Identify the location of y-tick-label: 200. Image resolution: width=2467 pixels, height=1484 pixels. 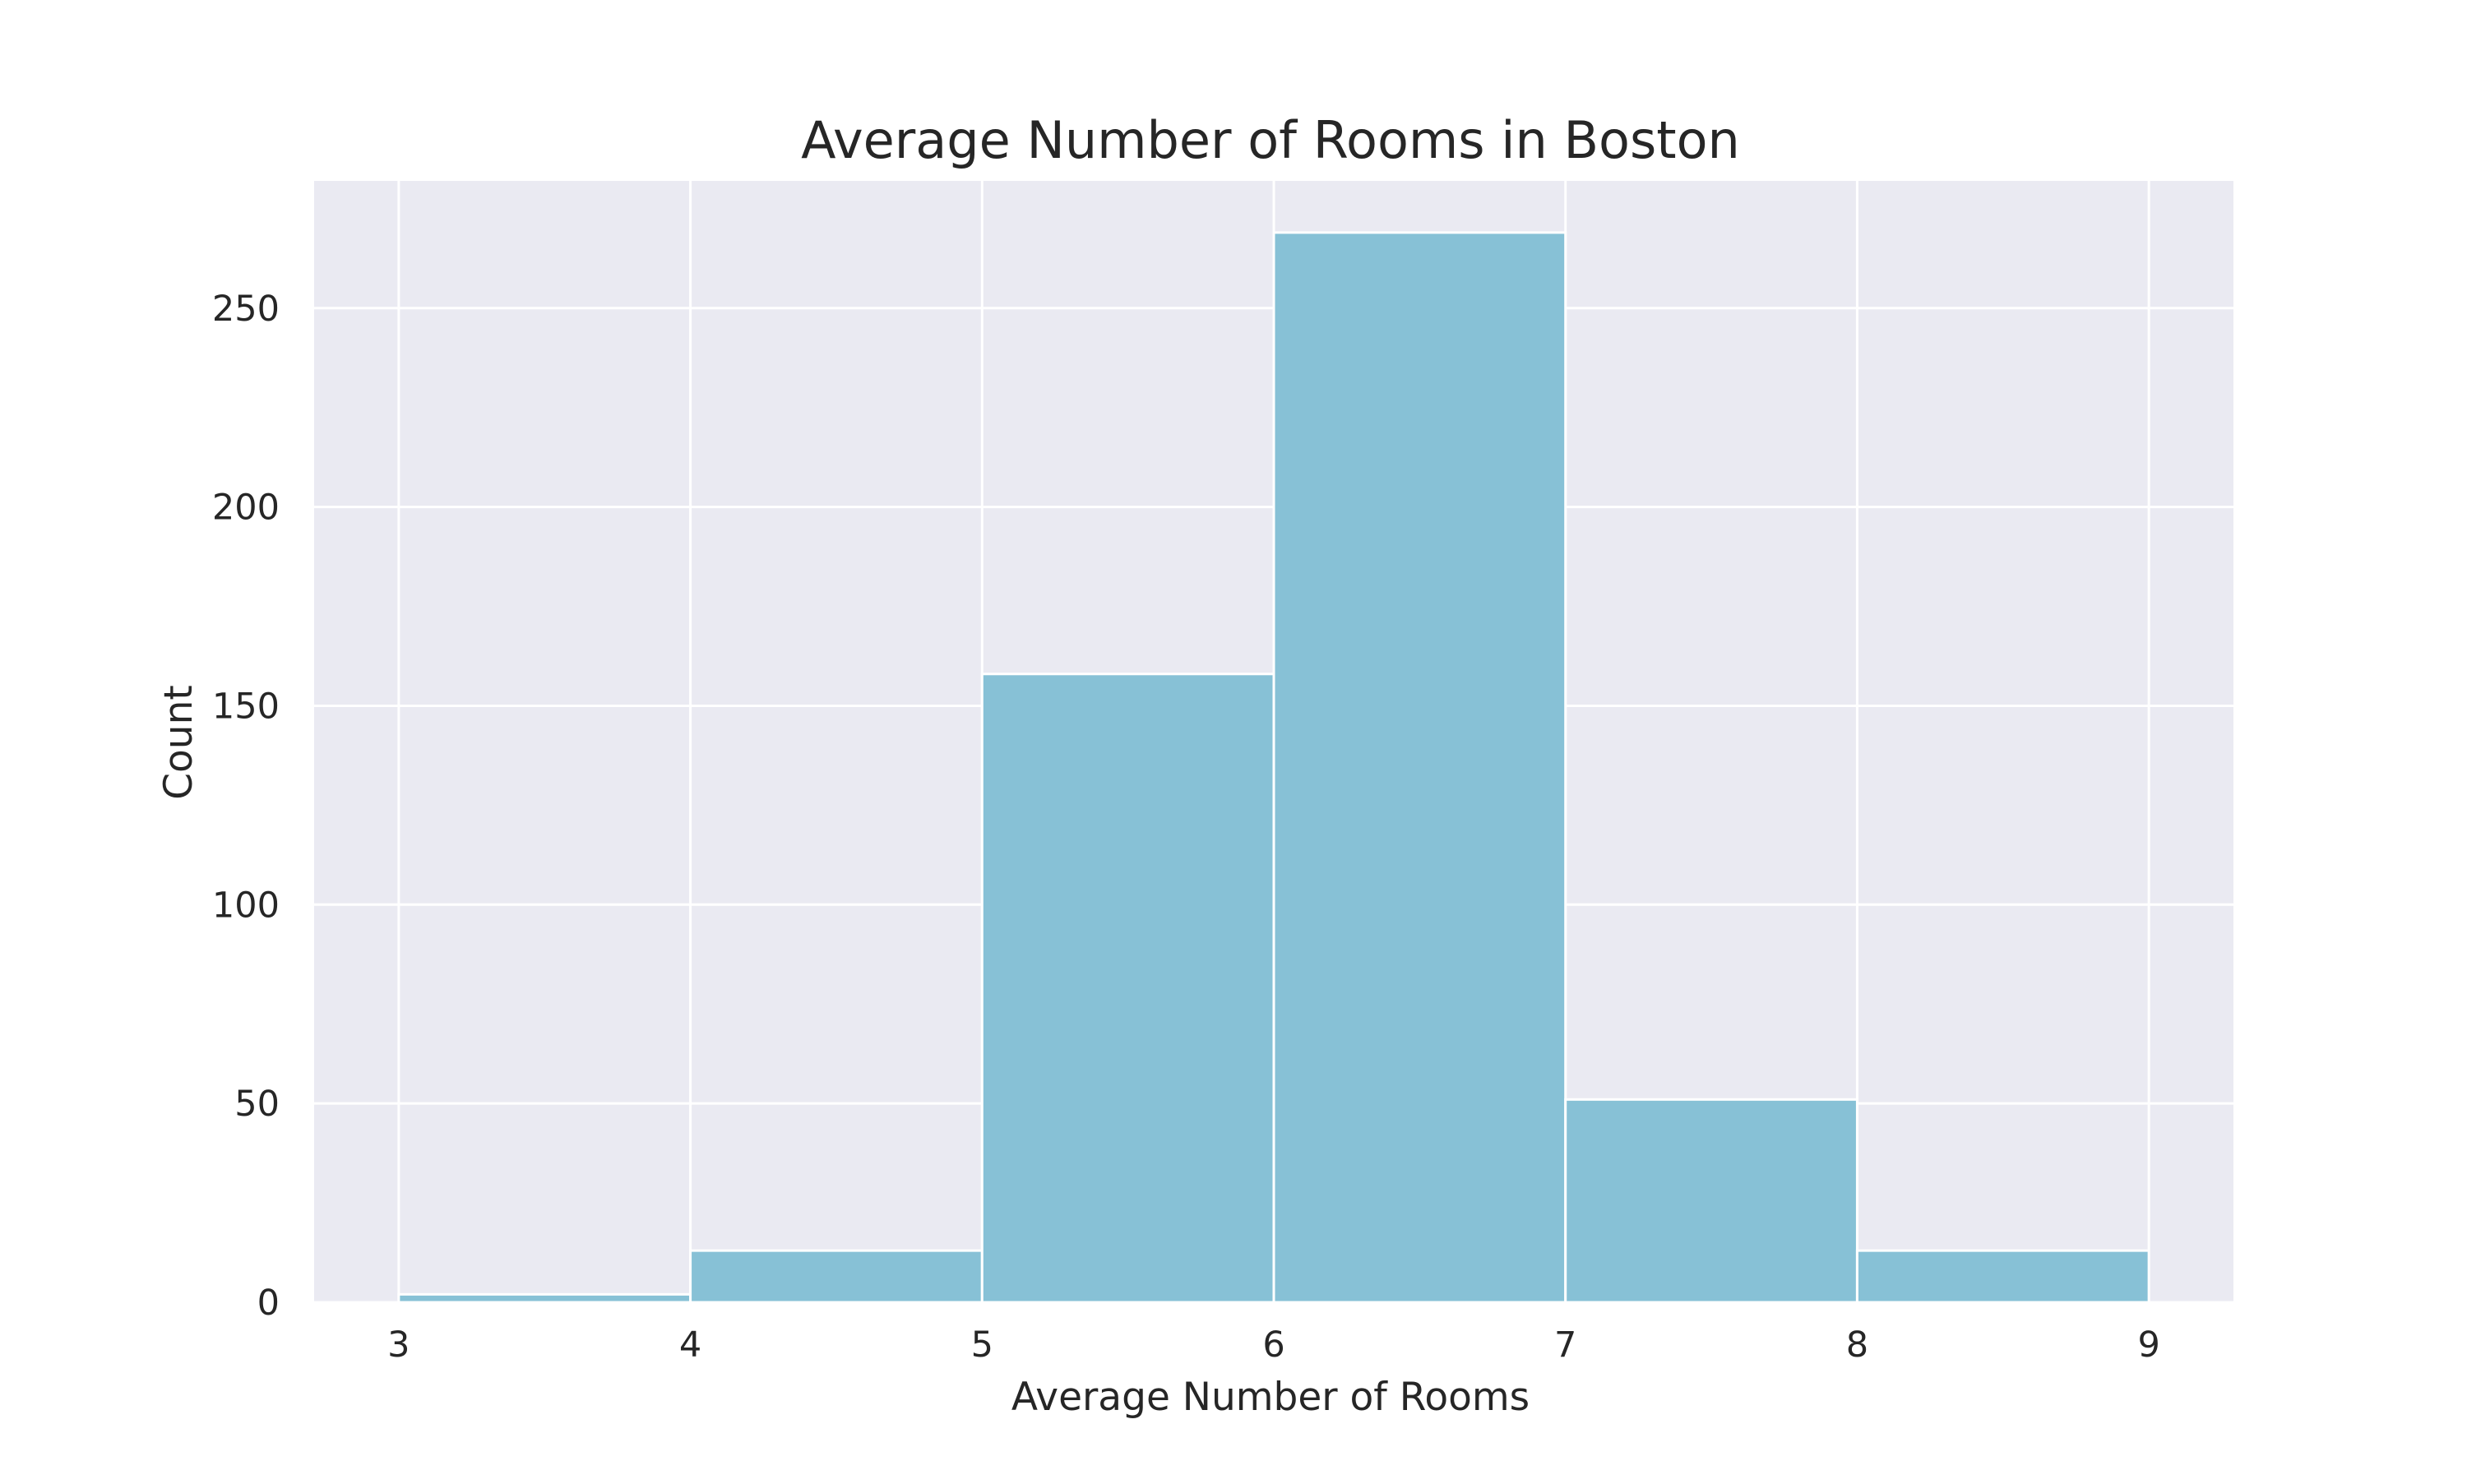
(246, 508).